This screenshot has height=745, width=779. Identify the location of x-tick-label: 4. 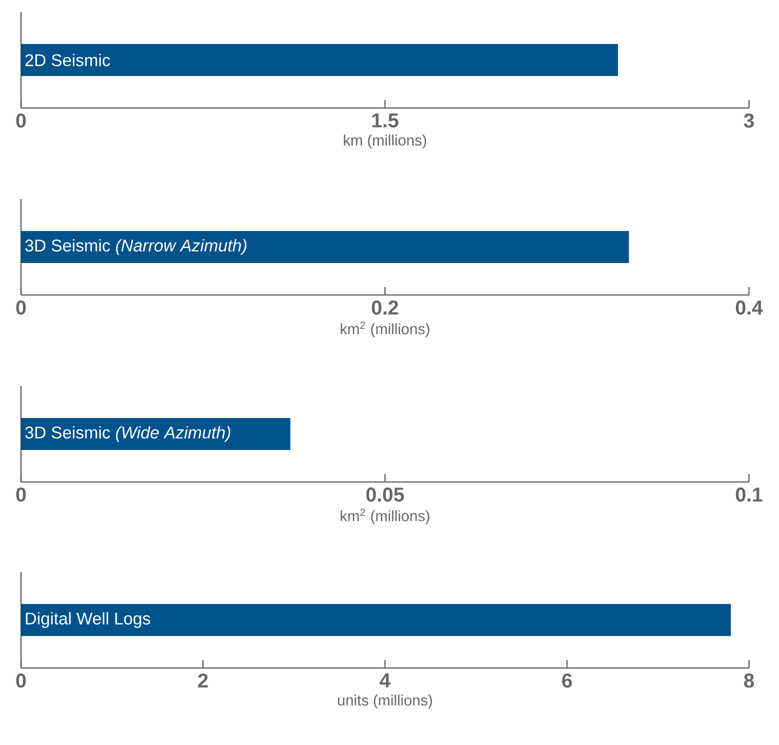
(385, 681).